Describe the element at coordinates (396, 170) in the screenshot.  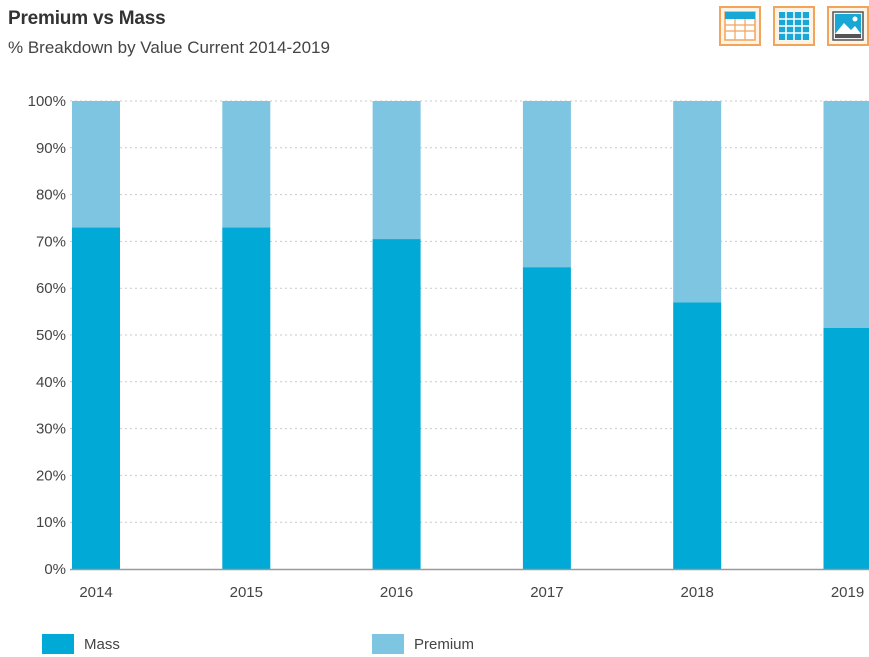
I see `bar-premium-2016` at that location.